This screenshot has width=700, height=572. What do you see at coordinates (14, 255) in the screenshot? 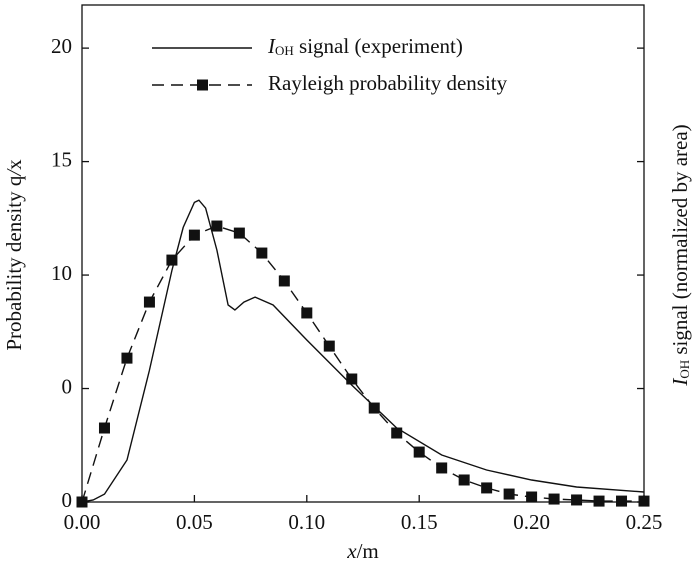
I see `y-axis-label: Probability density q/x` at bounding box center [14, 255].